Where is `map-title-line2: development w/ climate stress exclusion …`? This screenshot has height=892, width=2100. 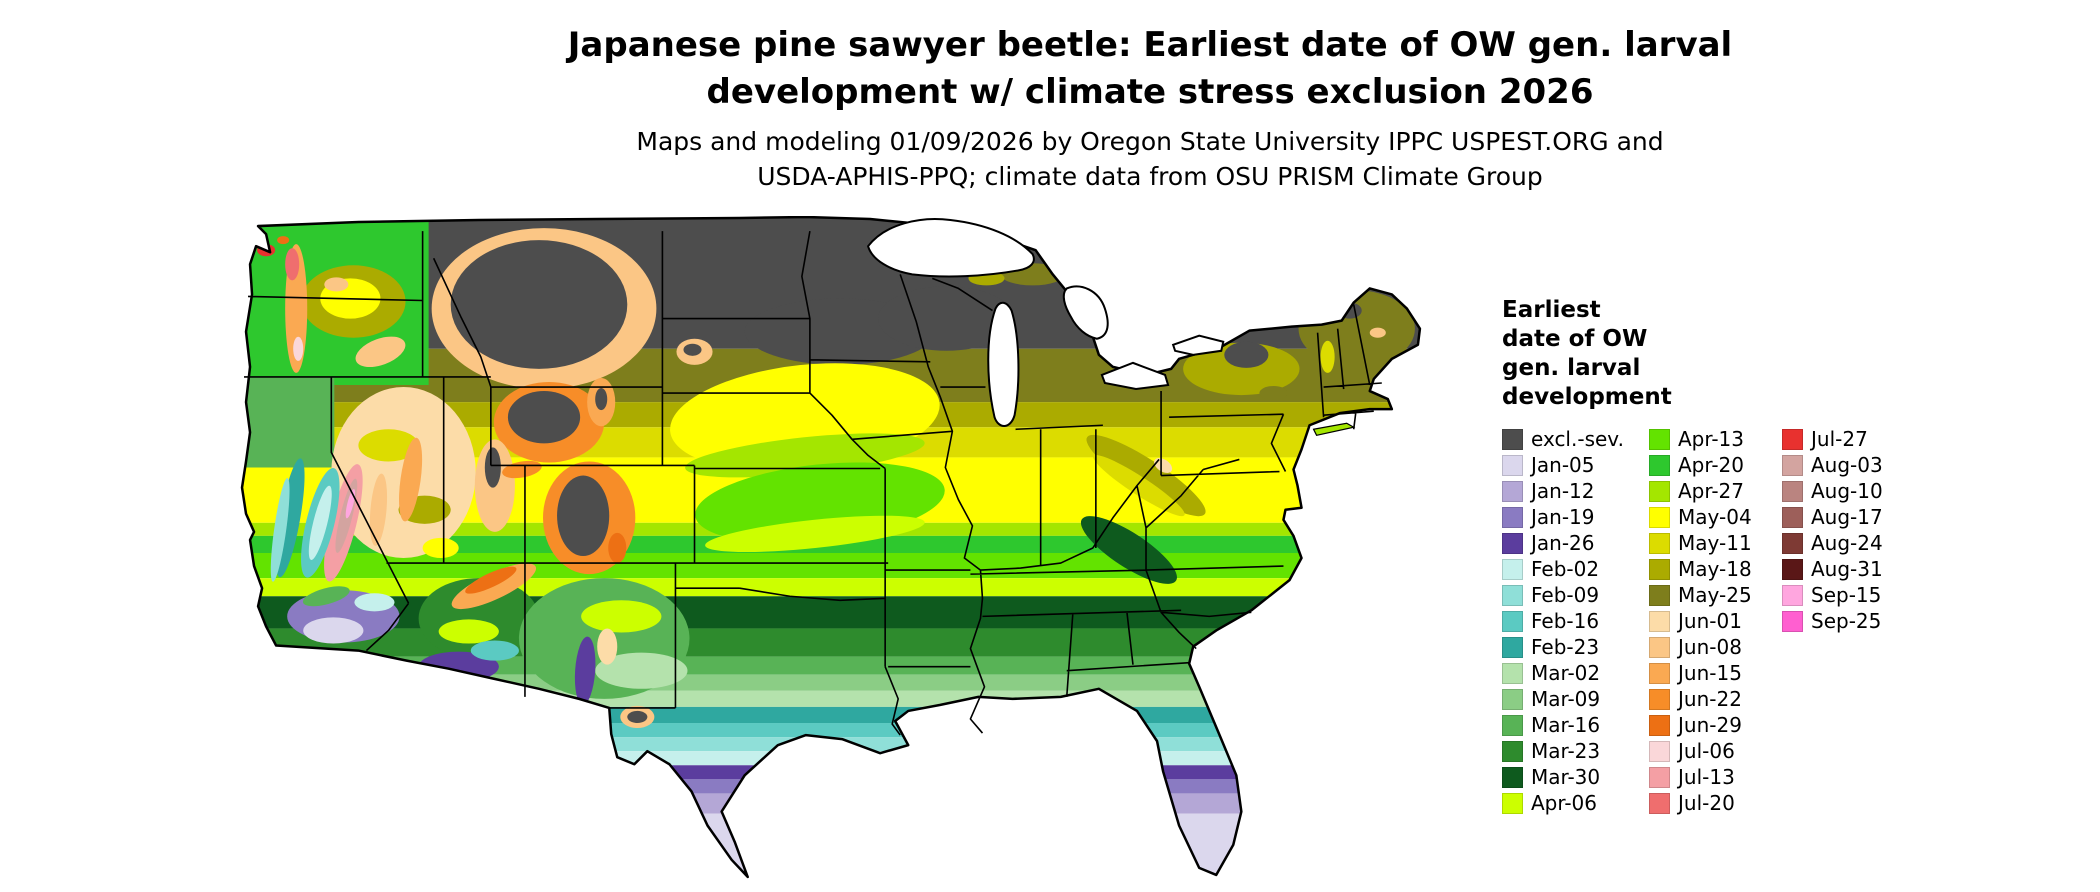
map-title-line2: development w/ climate stress exclusion … is located at coordinates (1150, 92).